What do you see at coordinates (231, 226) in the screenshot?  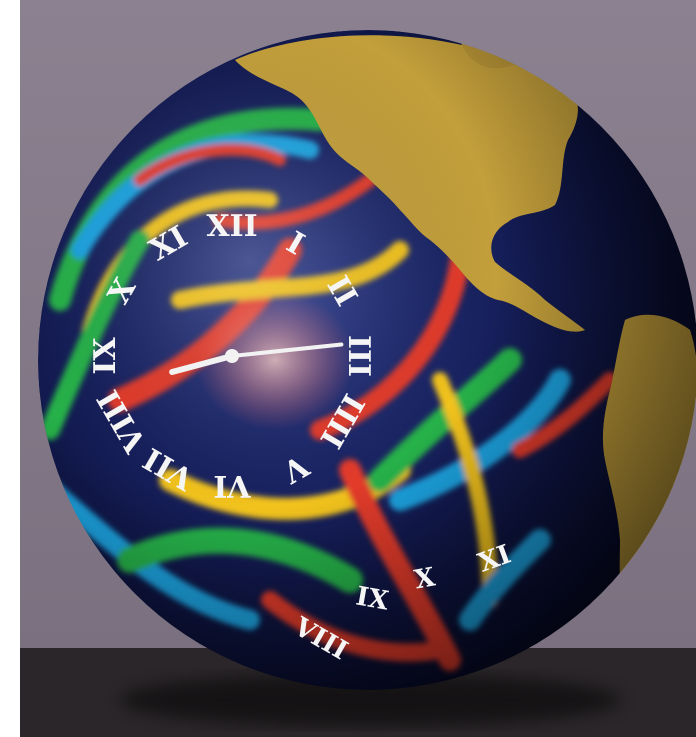 I see `clock-numeral-xii: XII` at bounding box center [231, 226].